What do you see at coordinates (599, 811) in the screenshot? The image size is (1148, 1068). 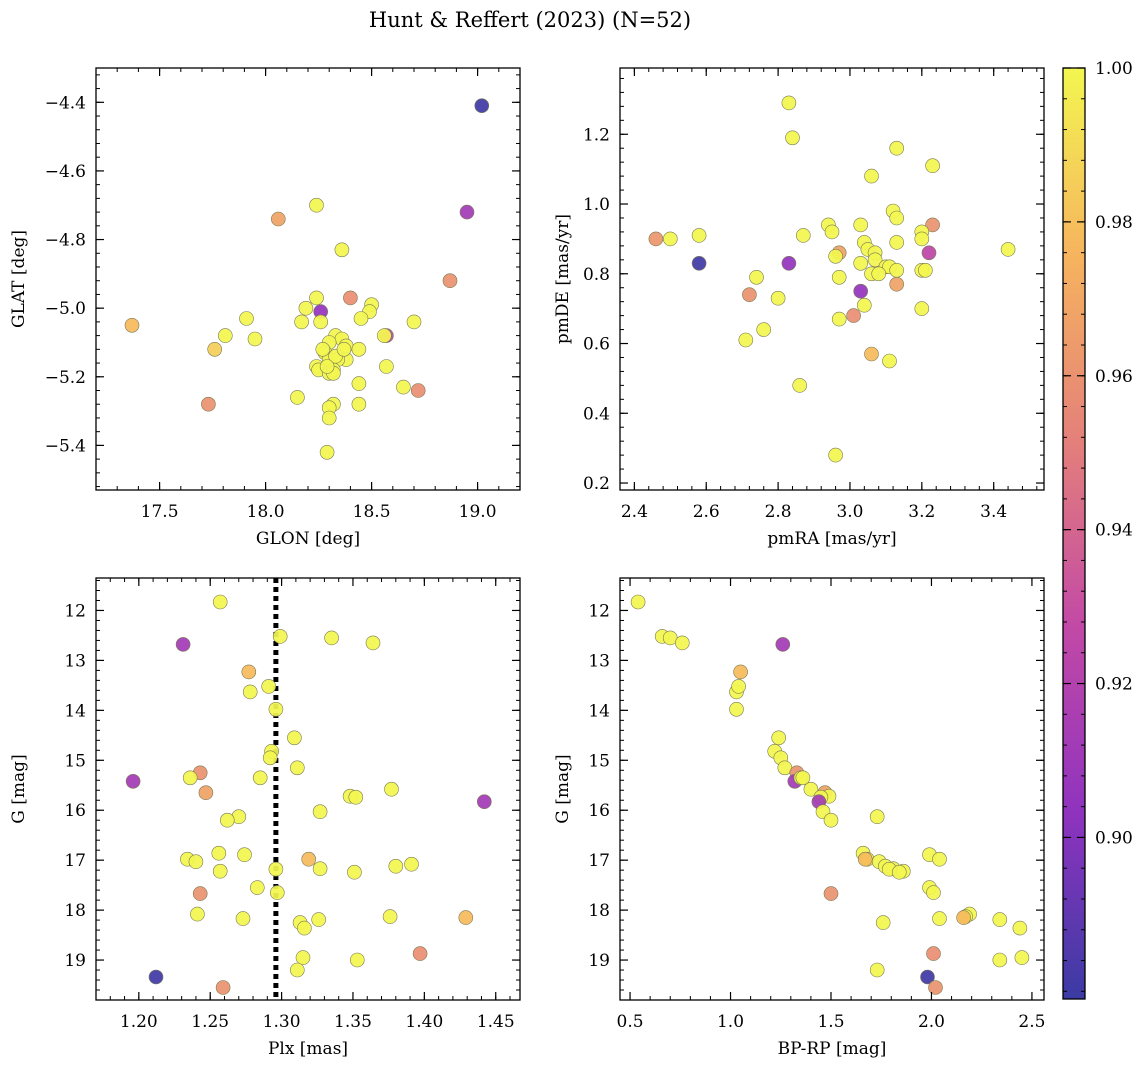 I see `y-tick-label: 16` at bounding box center [599, 811].